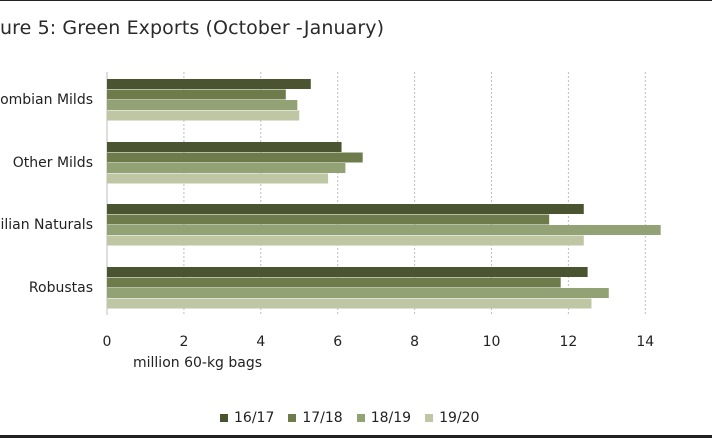 The width and height of the screenshot is (712, 438). What do you see at coordinates (107, 342) in the screenshot?
I see `x-tick-label: 0` at bounding box center [107, 342].